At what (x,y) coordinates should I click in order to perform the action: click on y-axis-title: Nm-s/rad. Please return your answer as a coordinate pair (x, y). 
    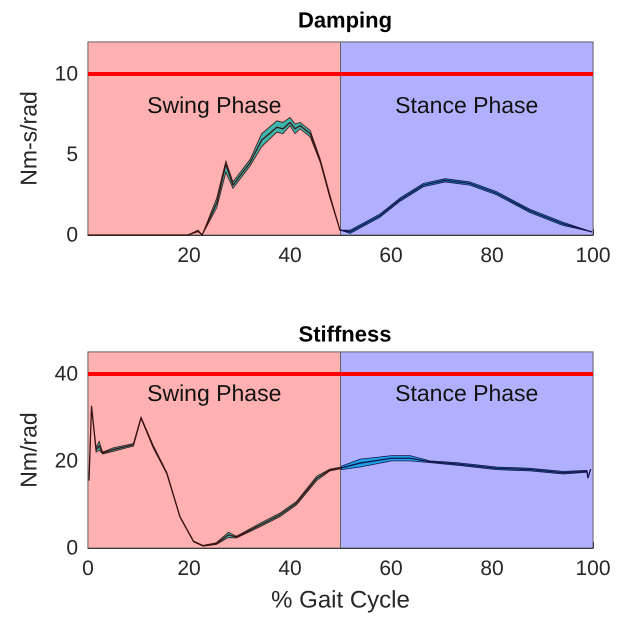
    Looking at the image, I should click on (29, 138).